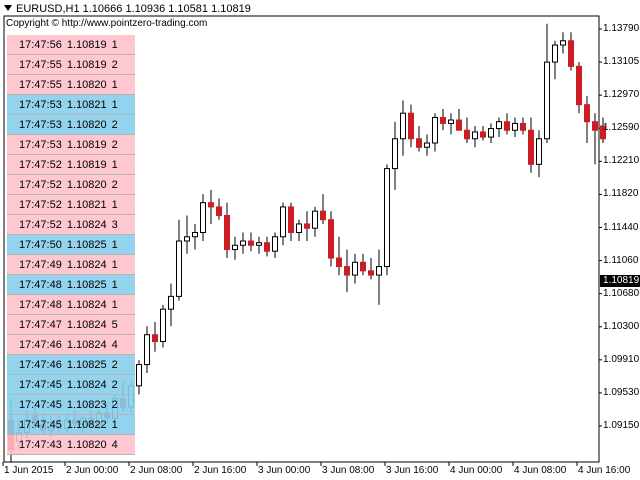  I want to click on time-tick-label: 4 Jun 16:00, so click(604, 470).